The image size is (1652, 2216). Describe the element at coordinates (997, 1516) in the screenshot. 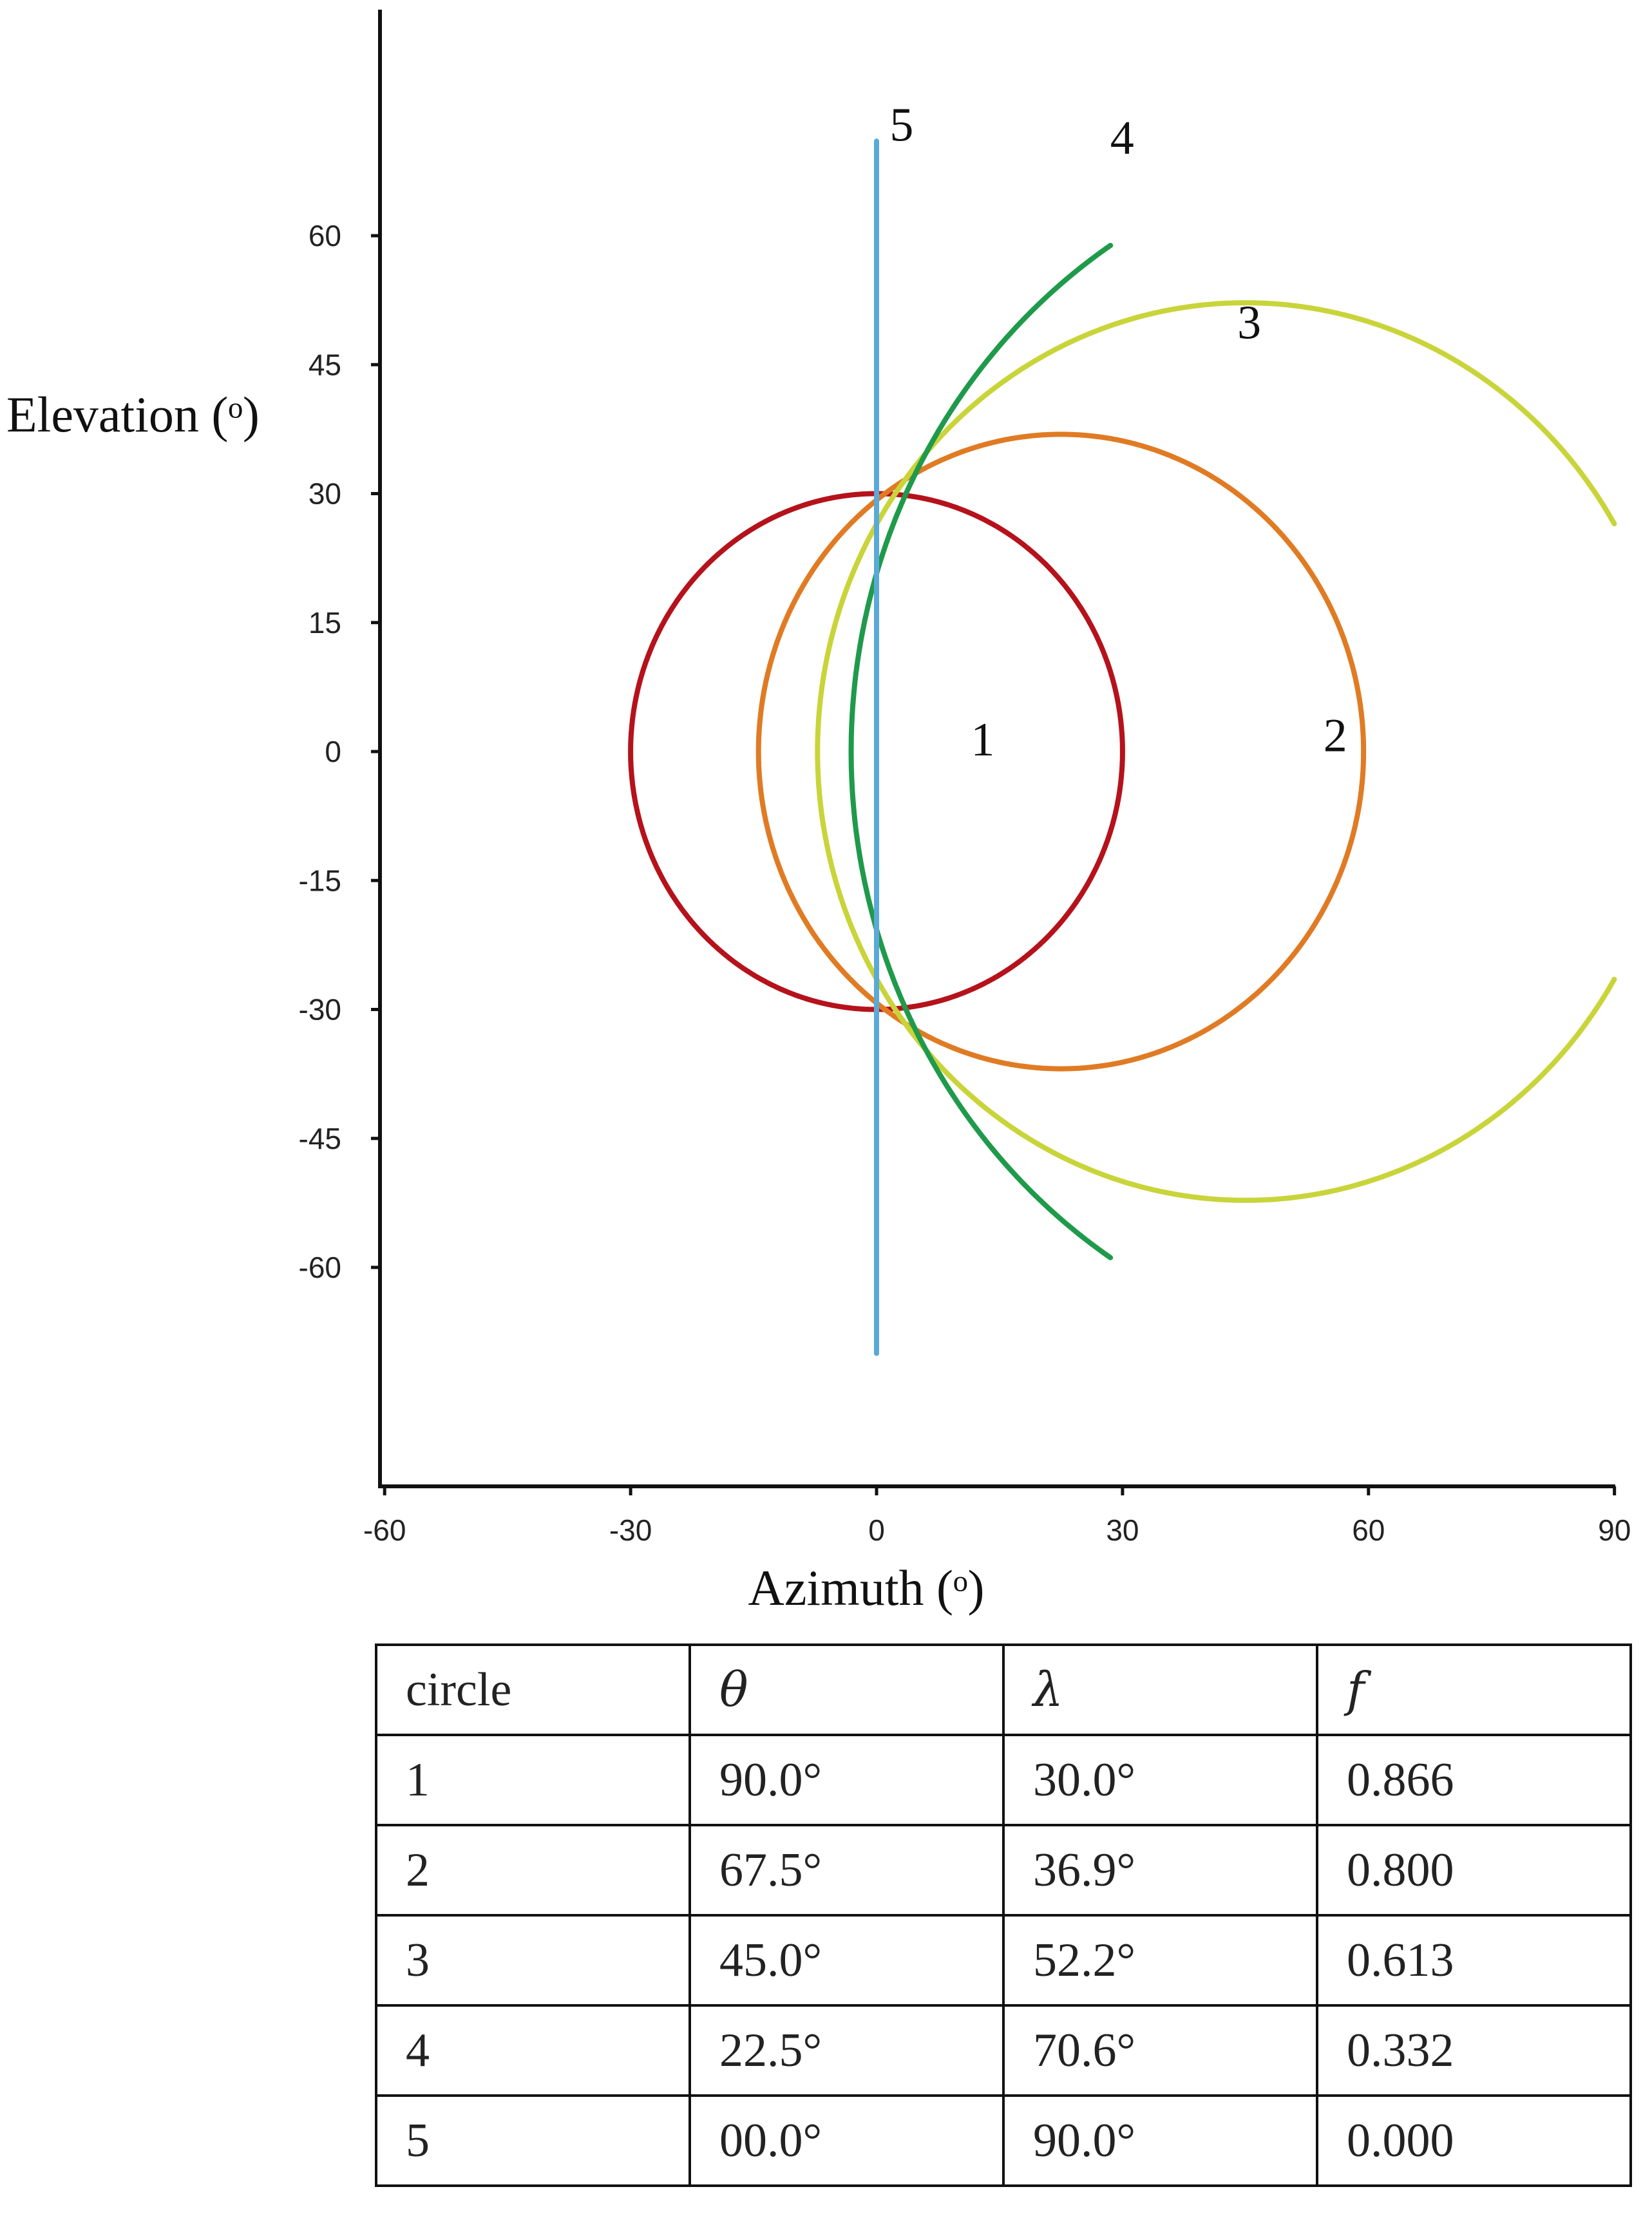

I see `x-ticks: -60 -30 0 30 60 90` at that location.